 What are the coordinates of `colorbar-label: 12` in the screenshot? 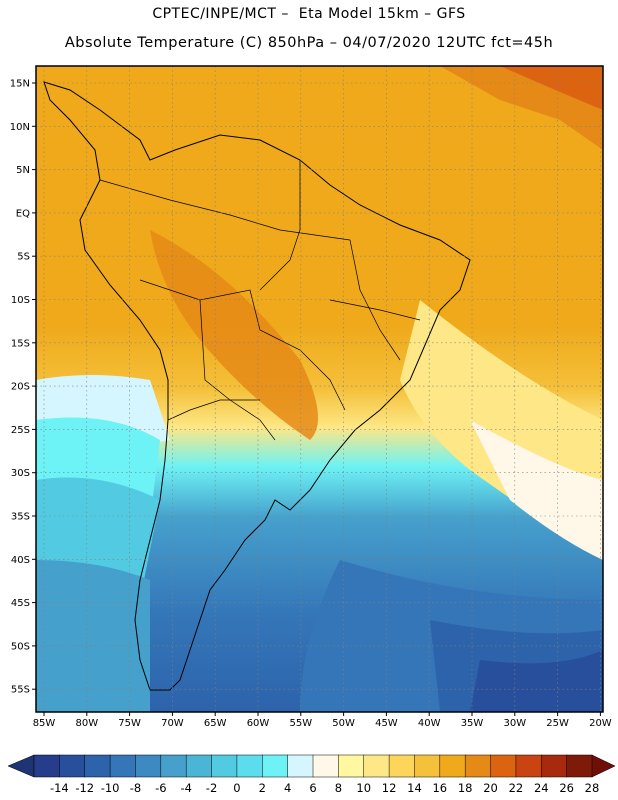 It's located at (389, 788).